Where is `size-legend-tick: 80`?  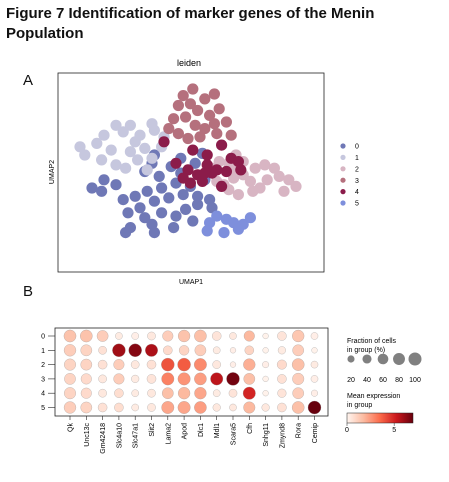 size-legend-tick: 80 is located at coordinates (399, 380).